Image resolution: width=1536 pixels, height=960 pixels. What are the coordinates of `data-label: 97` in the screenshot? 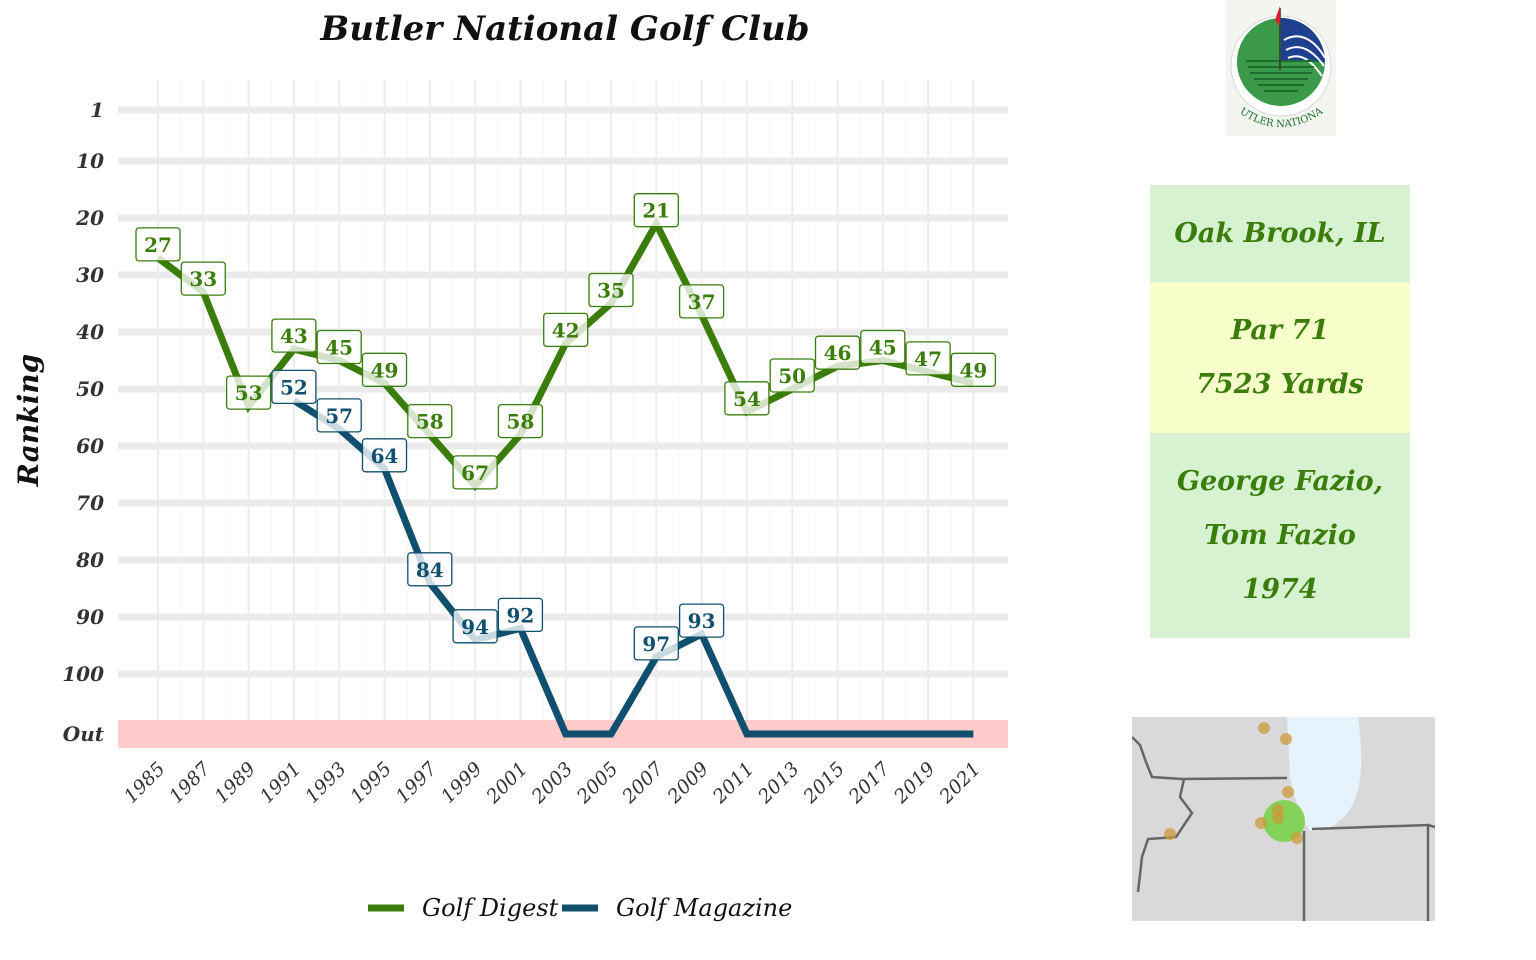 It's located at (656, 643).